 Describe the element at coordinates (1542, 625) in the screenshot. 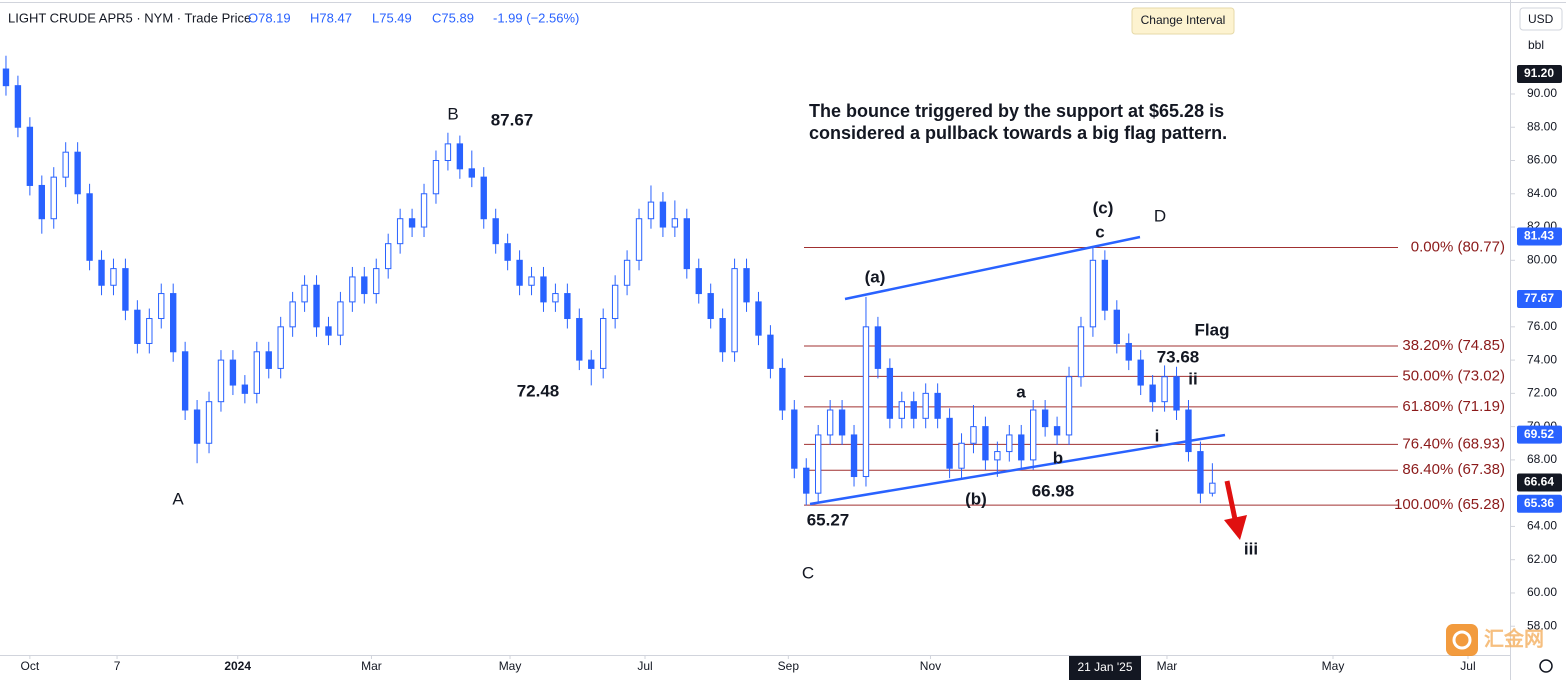

I see `y-tick-label: 58.00` at that location.